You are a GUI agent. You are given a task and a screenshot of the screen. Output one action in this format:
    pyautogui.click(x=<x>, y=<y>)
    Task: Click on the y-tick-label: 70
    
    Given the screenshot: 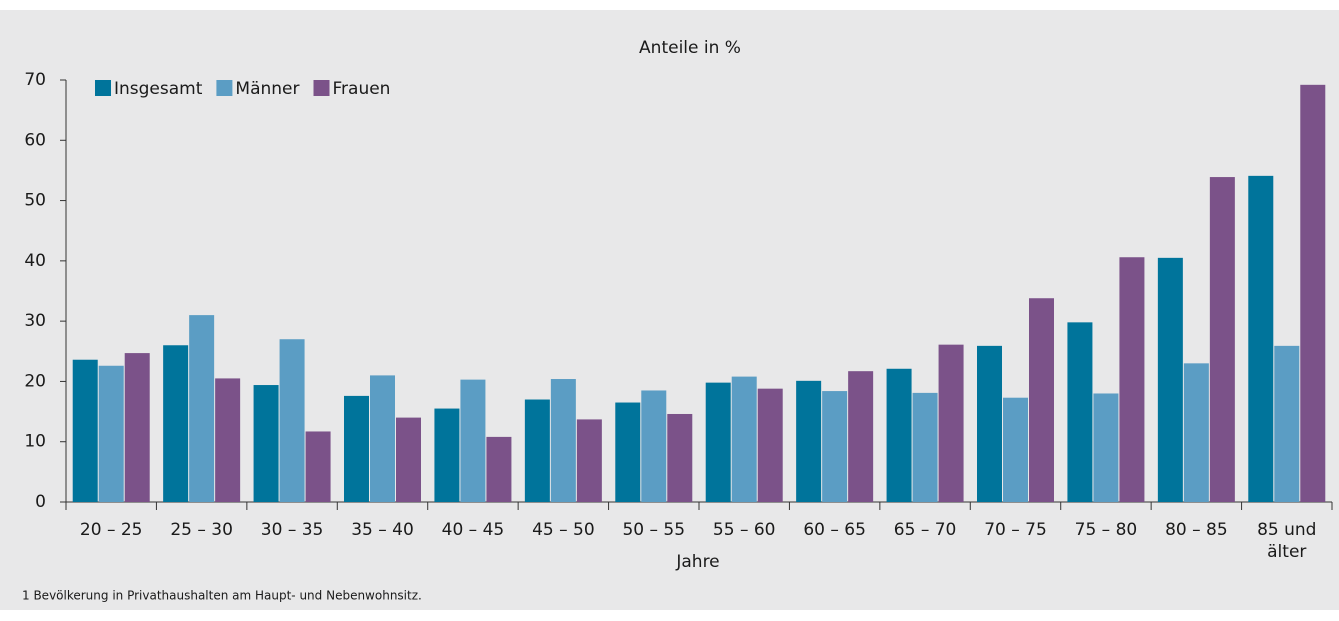 What is the action you would take?
    pyautogui.click(x=35, y=80)
    